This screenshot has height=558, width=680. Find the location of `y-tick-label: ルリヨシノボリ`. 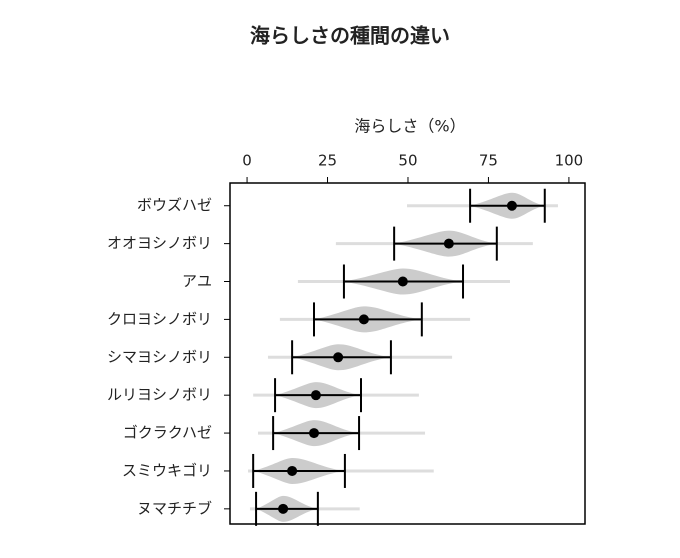

y-tick-label: ルリヨシノボリ is located at coordinates (159, 395).